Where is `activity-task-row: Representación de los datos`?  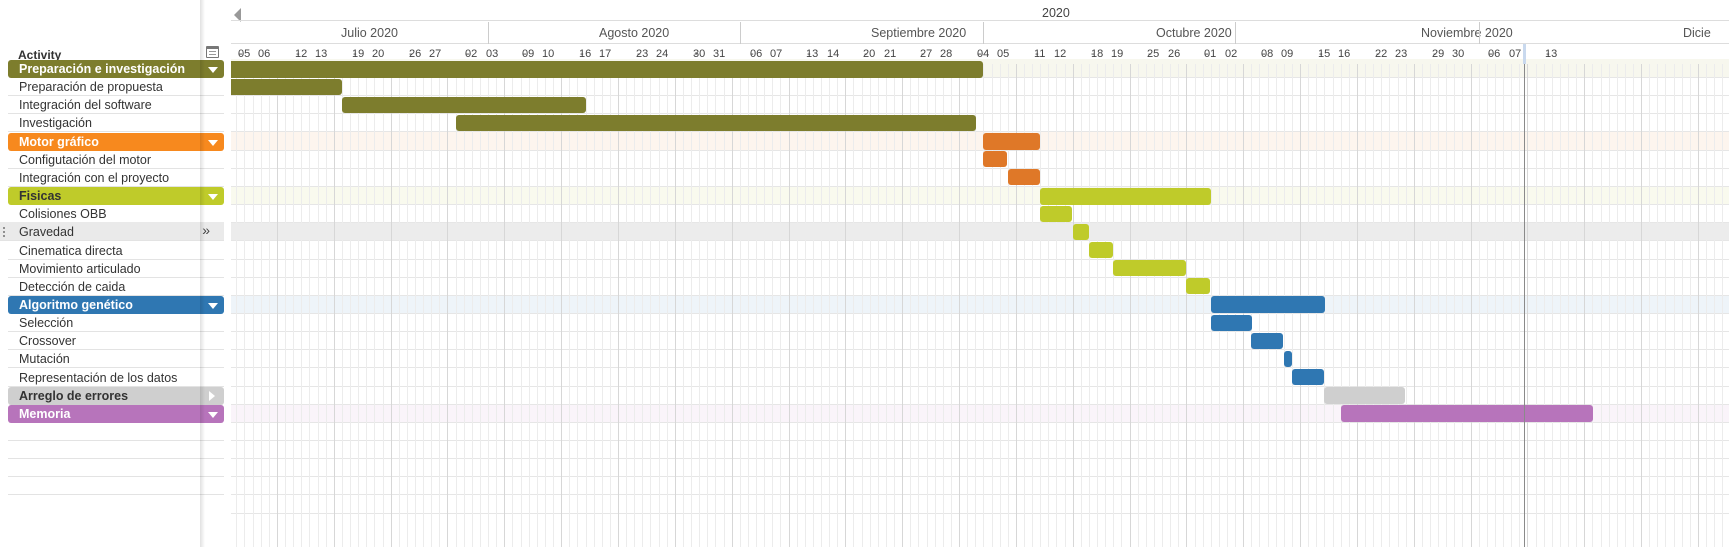 activity-task-row: Representación de los datos is located at coordinates (116, 377).